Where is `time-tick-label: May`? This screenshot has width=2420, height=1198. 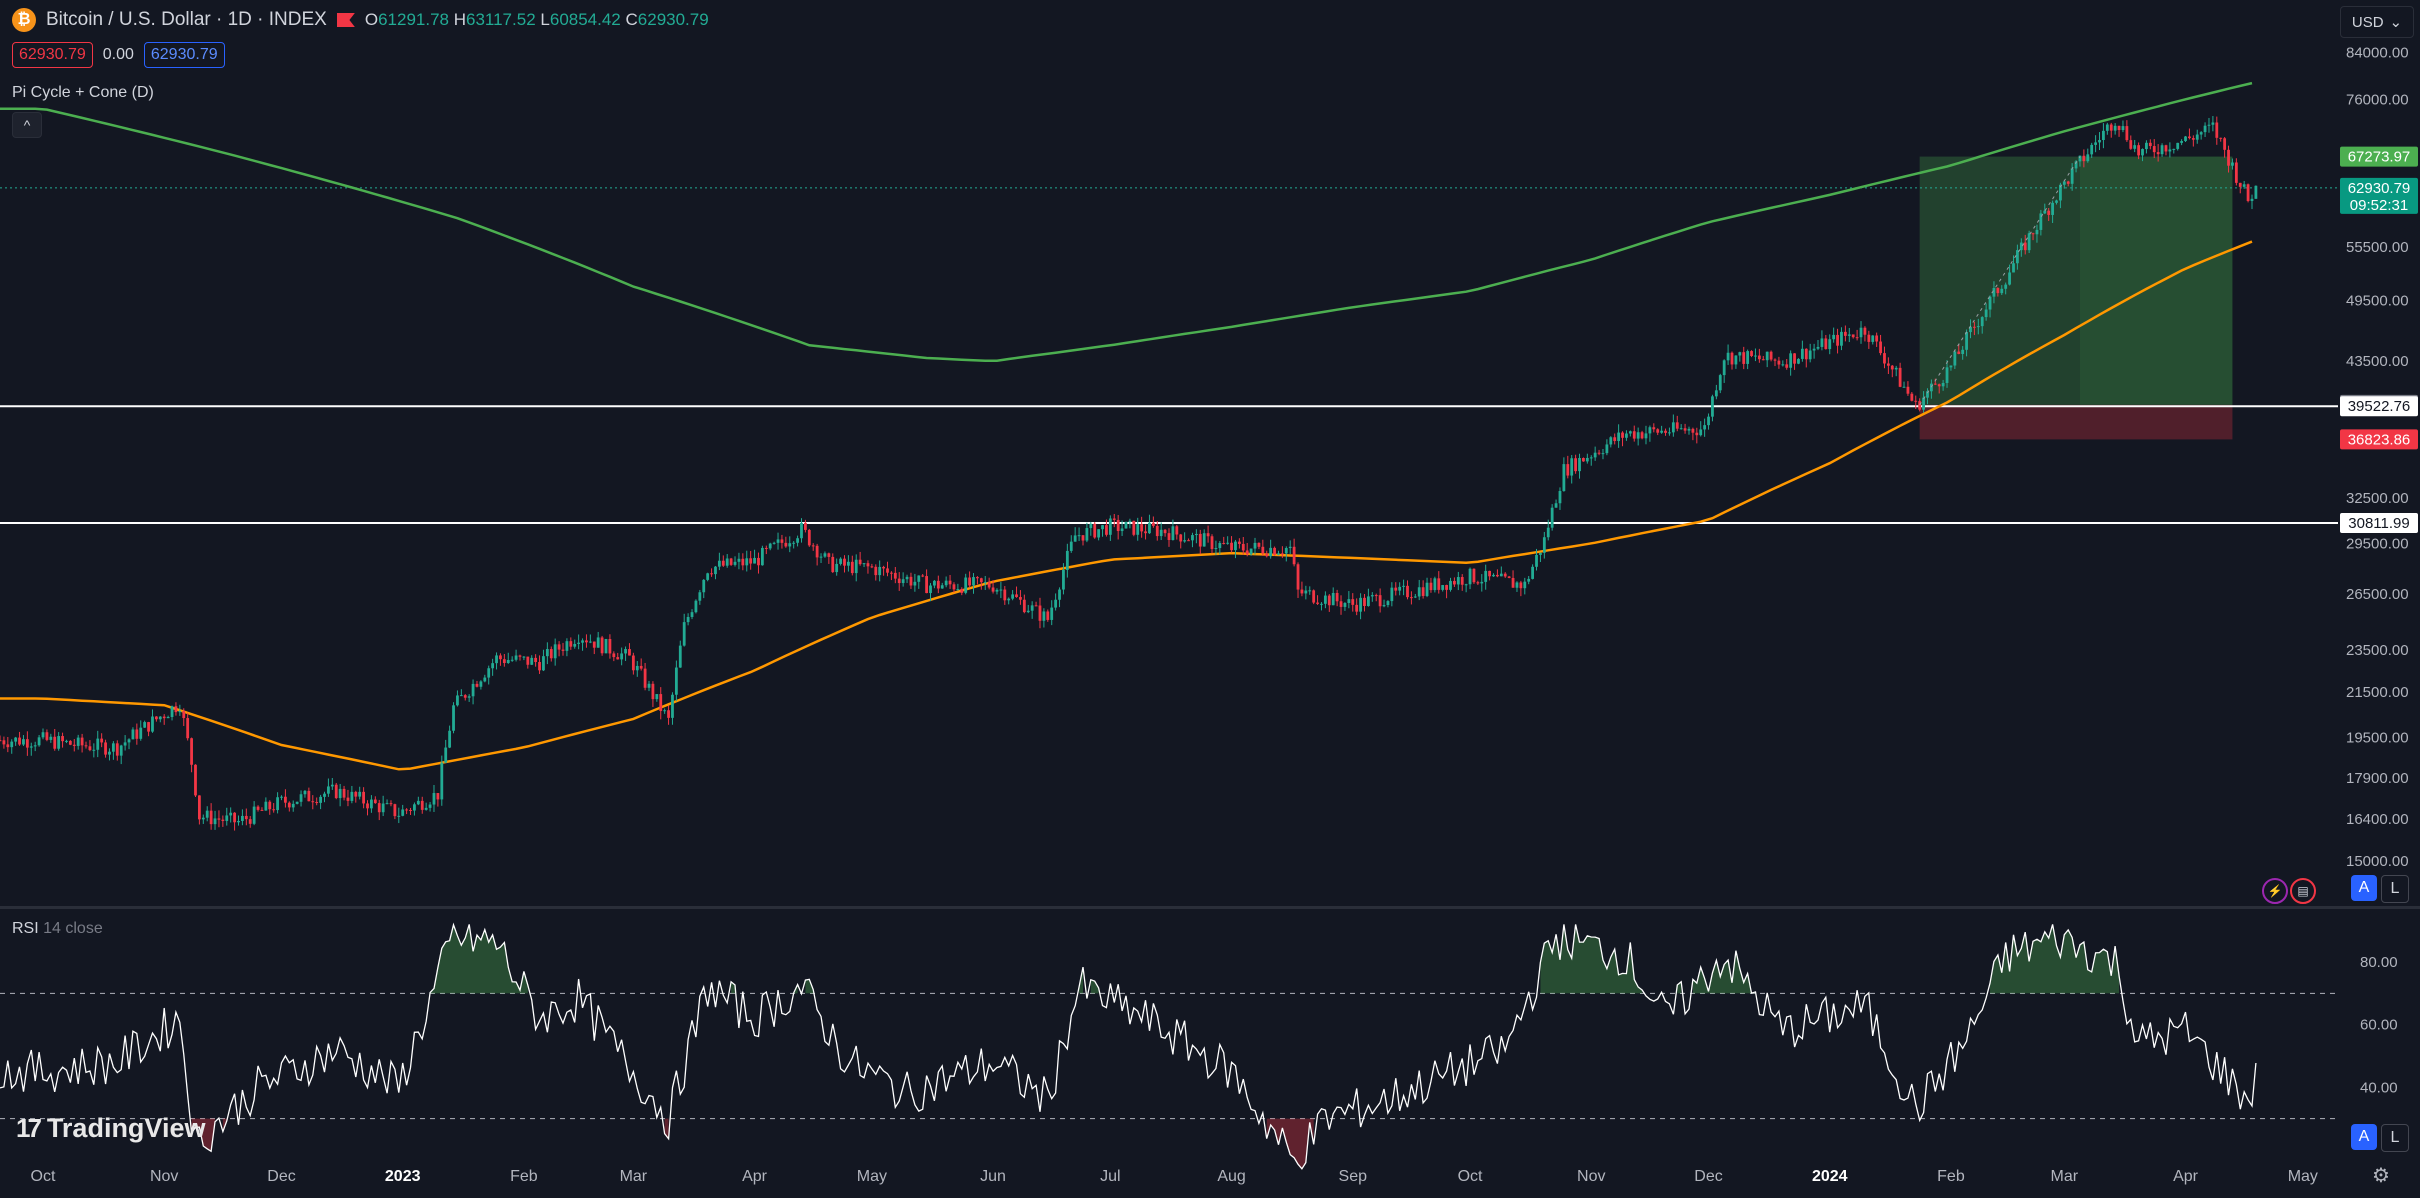
time-tick-label: May is located at coordinates (872, 1176).